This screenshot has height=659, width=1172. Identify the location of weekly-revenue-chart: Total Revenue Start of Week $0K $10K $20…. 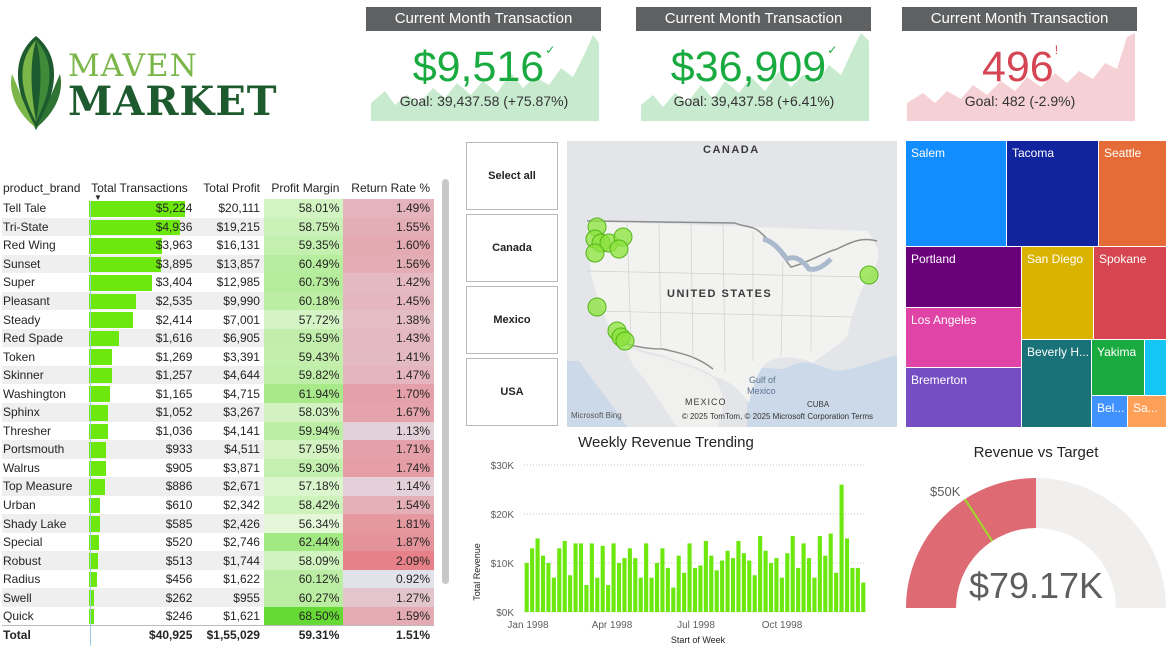
(669, 552).